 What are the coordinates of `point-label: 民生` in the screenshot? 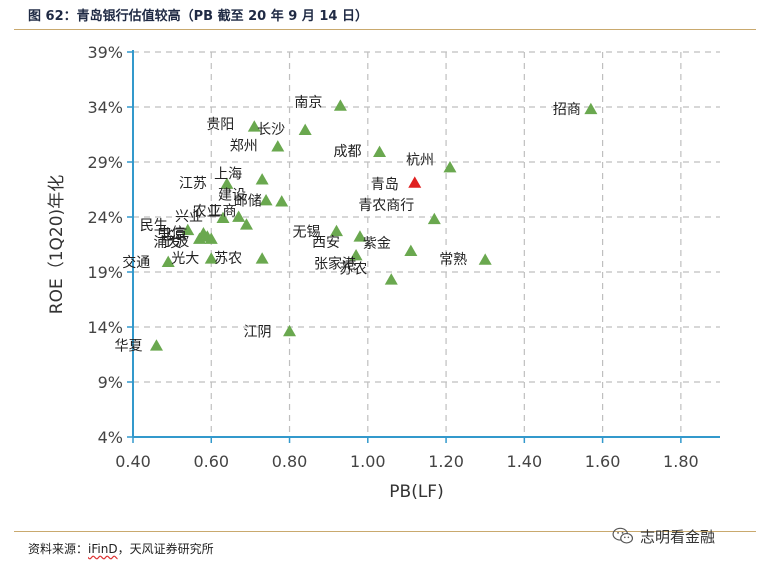 It's located at (154, 226).